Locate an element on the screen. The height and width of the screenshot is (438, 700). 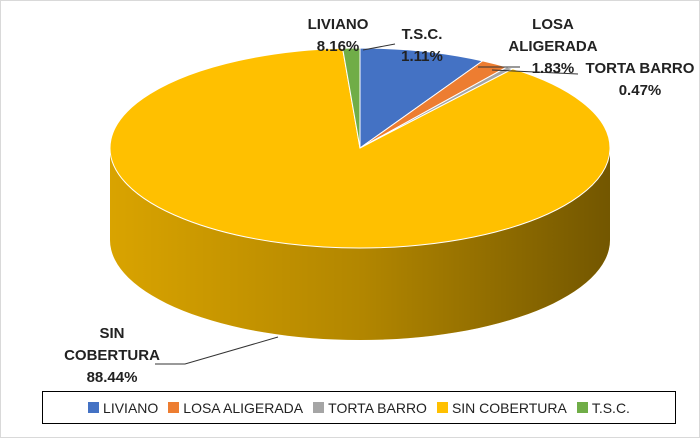
data-label-name: SIN COBERTURA is located at coordinates (112, 344).